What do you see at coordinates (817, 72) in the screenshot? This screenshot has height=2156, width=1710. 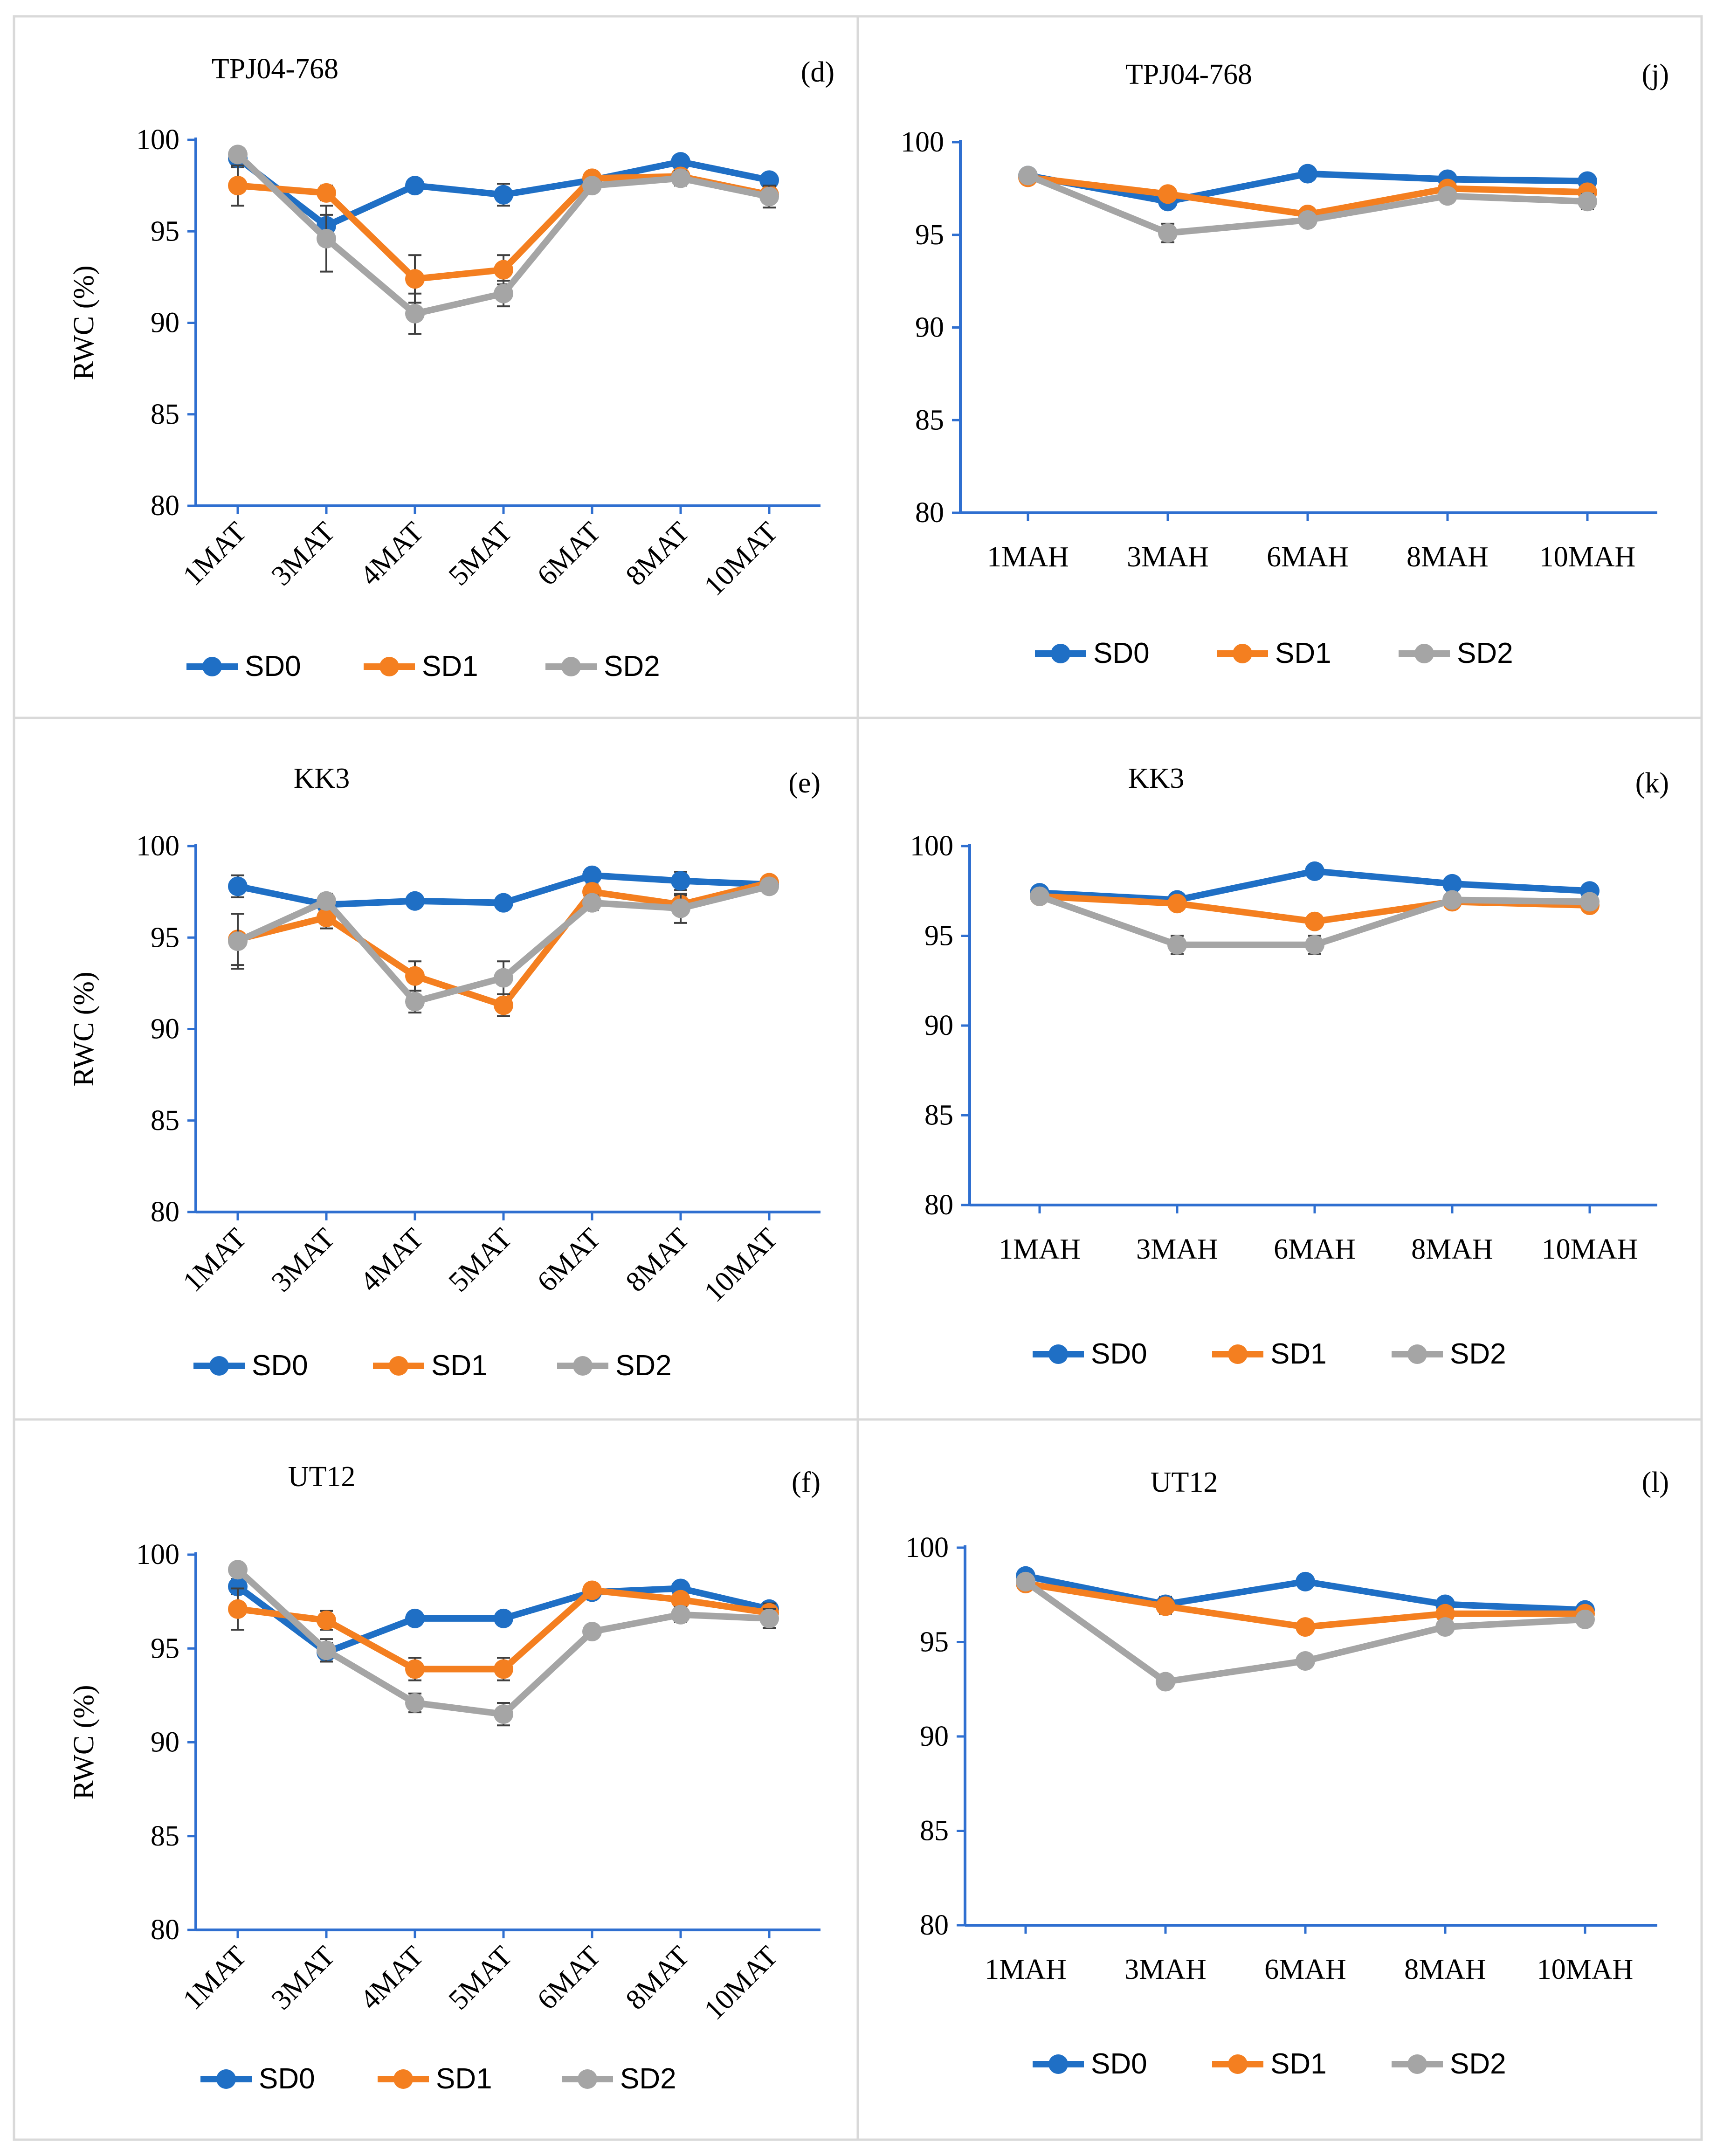 I see `panel-letter: (d)` at bounding box center [817, 72].